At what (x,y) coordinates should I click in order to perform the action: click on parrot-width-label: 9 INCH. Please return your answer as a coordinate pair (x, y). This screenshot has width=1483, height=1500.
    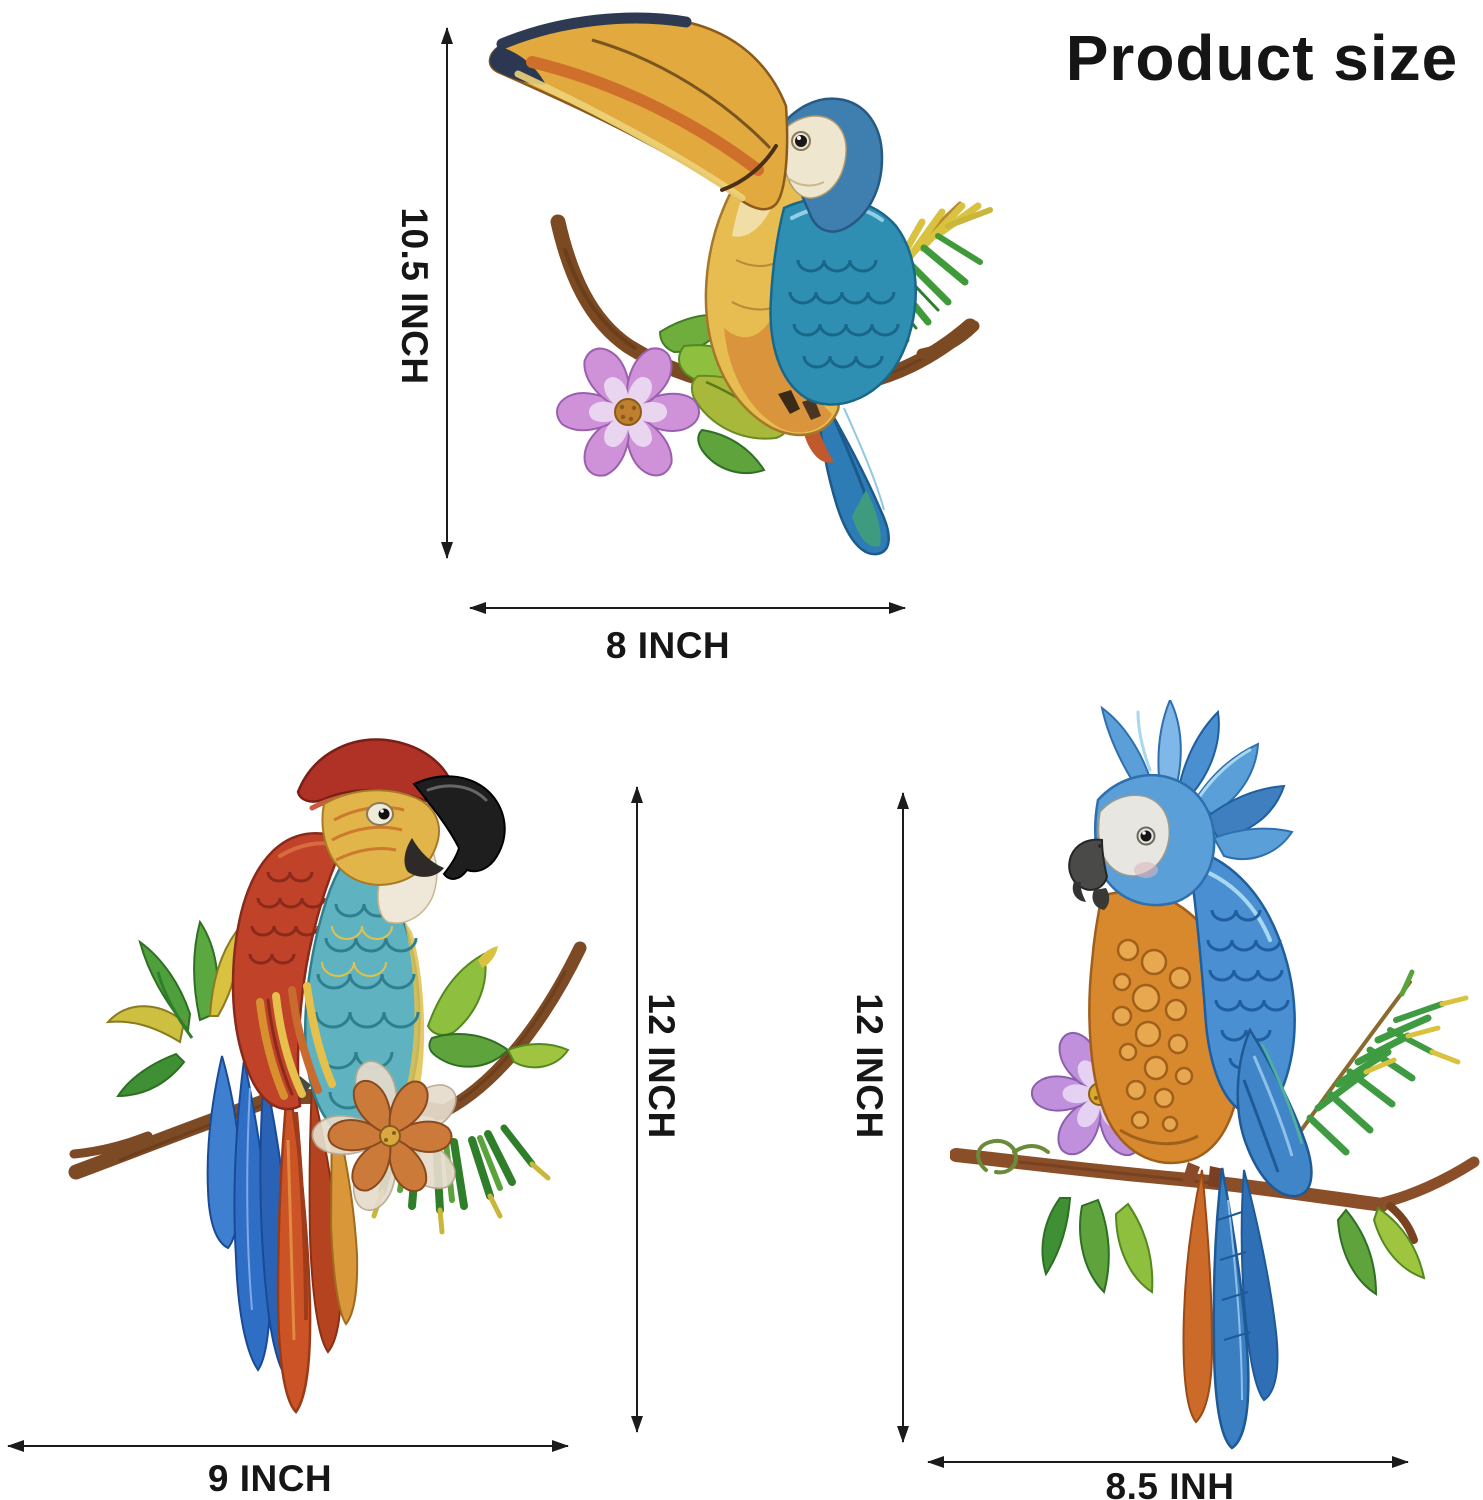
    Looking at the image, I should click on (270, 1478).